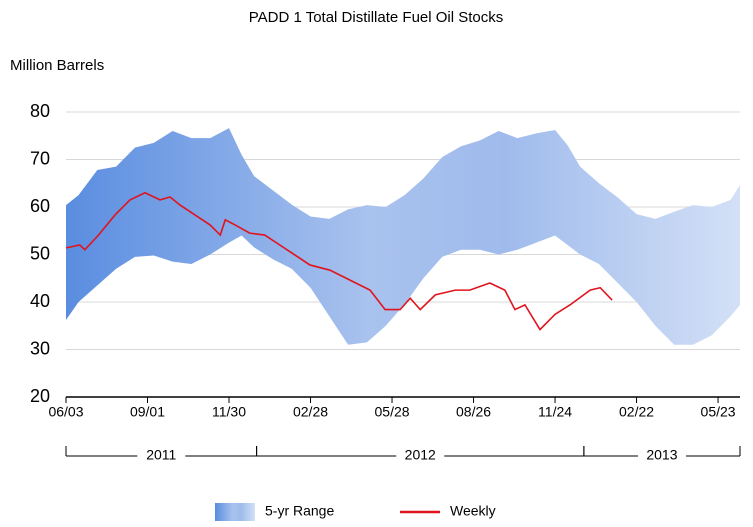 The image size is (753, 527). What do you see at coordinates (310, 412) in the screenshot?
I see `x-tick-label: 02/28` at bounding box center [310, 412].